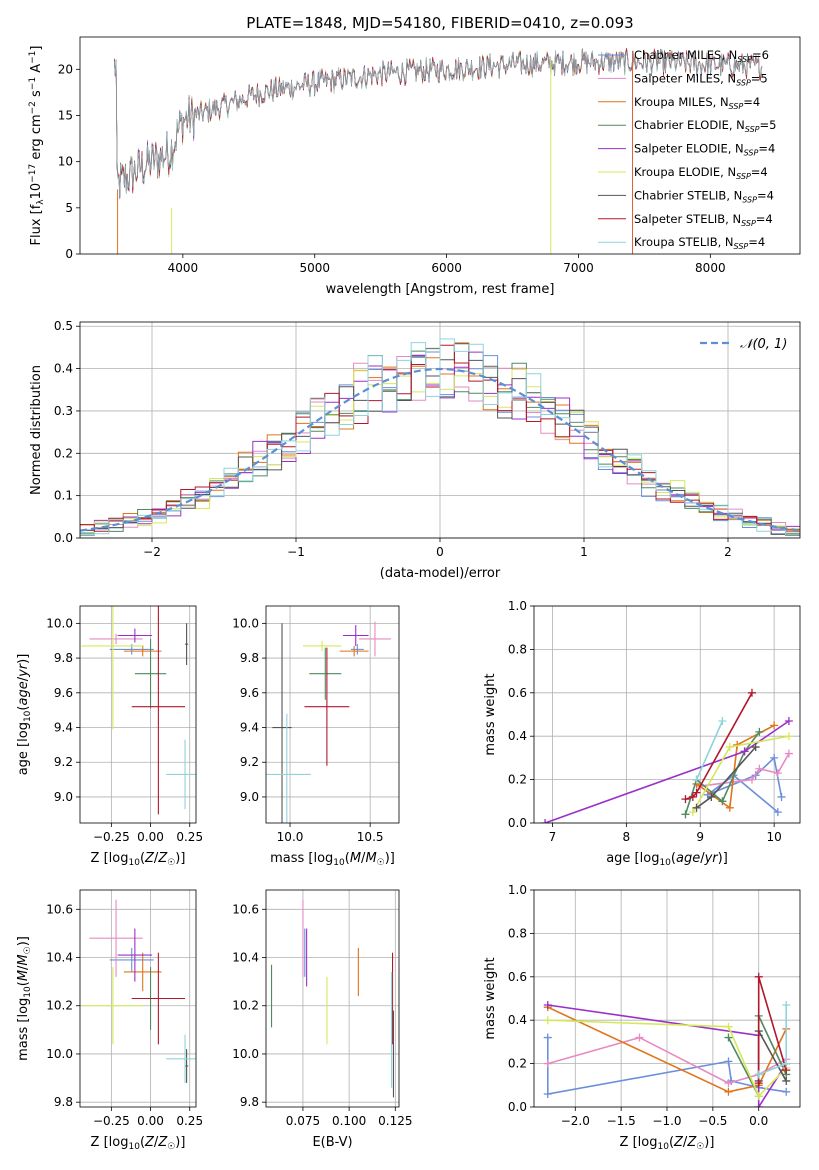  Describe the element at coordinates (704, 196) in the screenshot. I see `legend-label-chabrier-stelib: Chabrier STELIB, NSSP=4` at that location.